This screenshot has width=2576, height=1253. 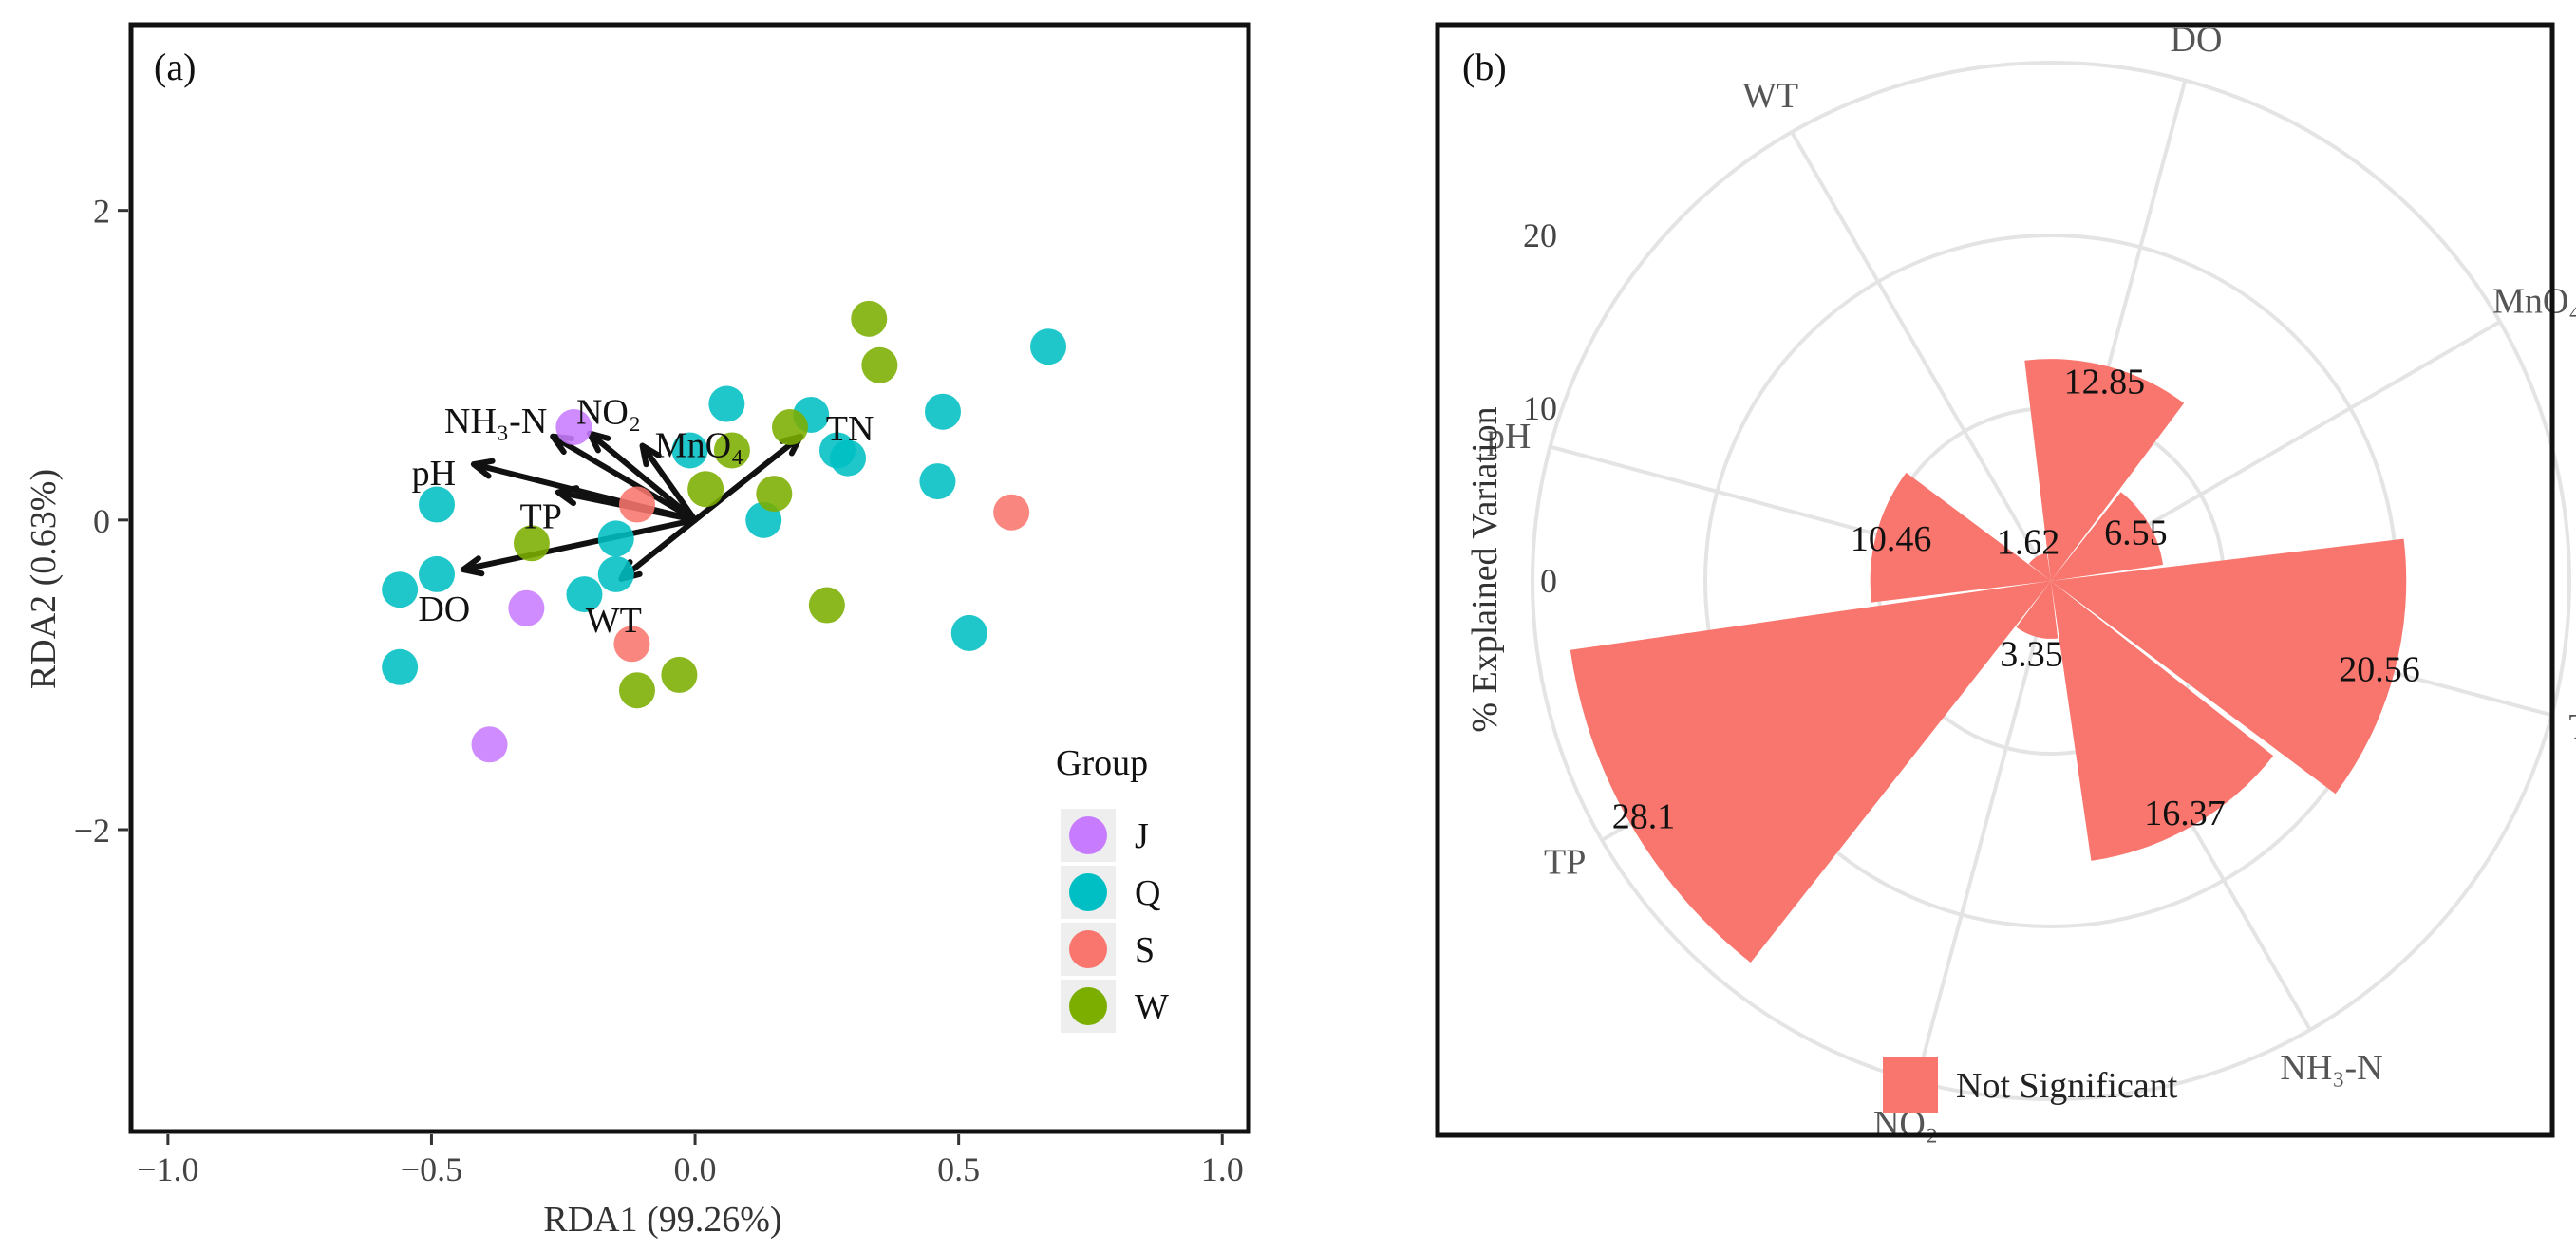 I want to click on arrow-mno, so click(x=672, y=486).